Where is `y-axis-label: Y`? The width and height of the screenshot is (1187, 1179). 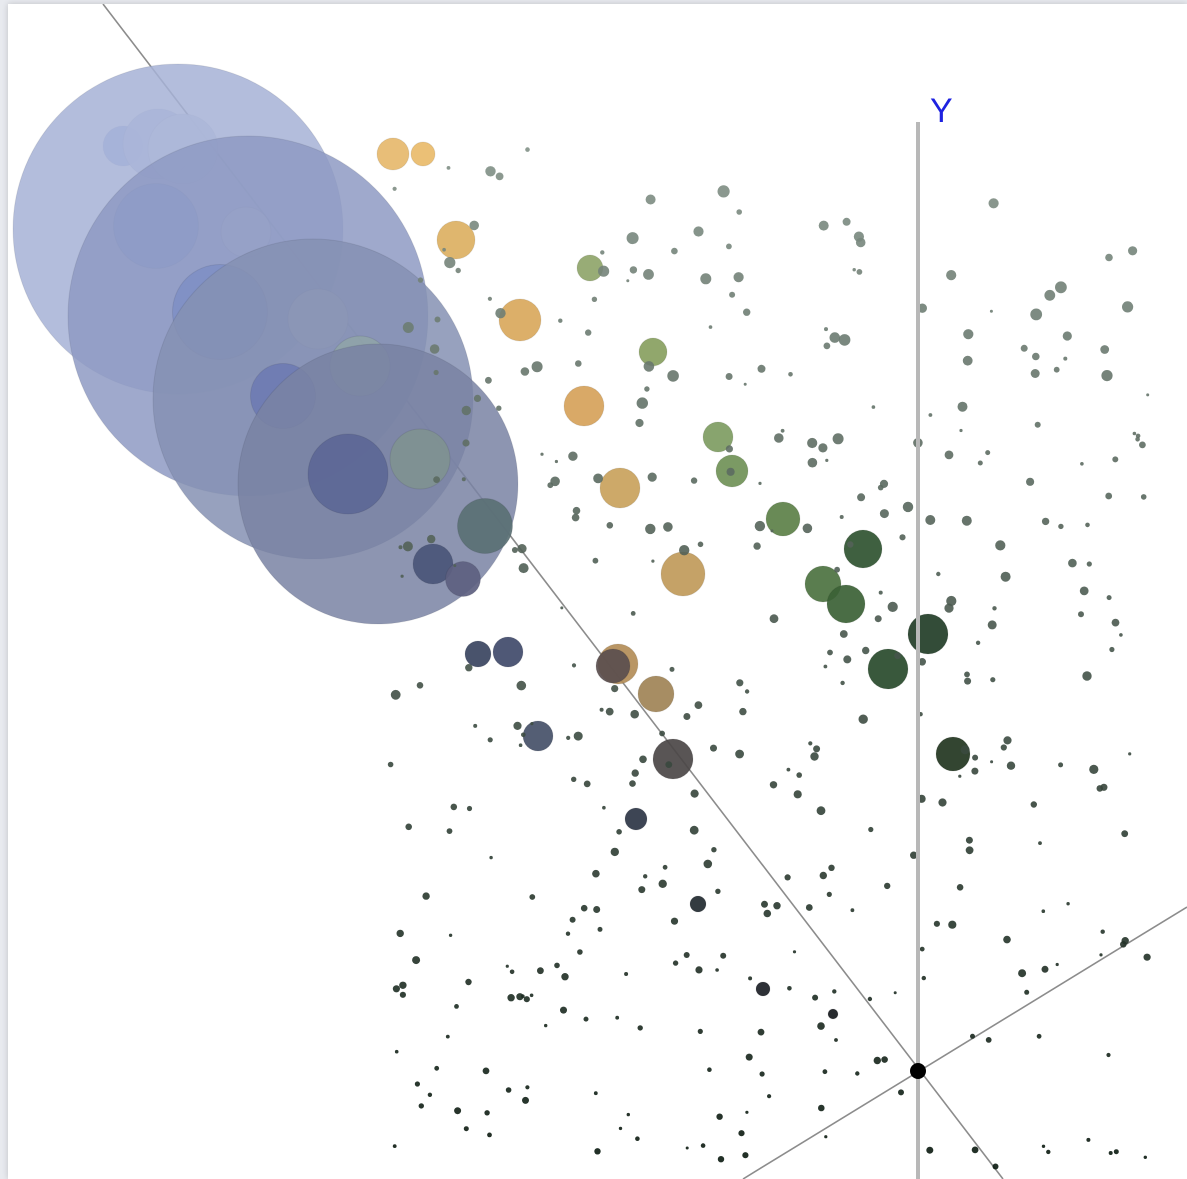 y-axis-label: Y is located at coordinates (941, 111).